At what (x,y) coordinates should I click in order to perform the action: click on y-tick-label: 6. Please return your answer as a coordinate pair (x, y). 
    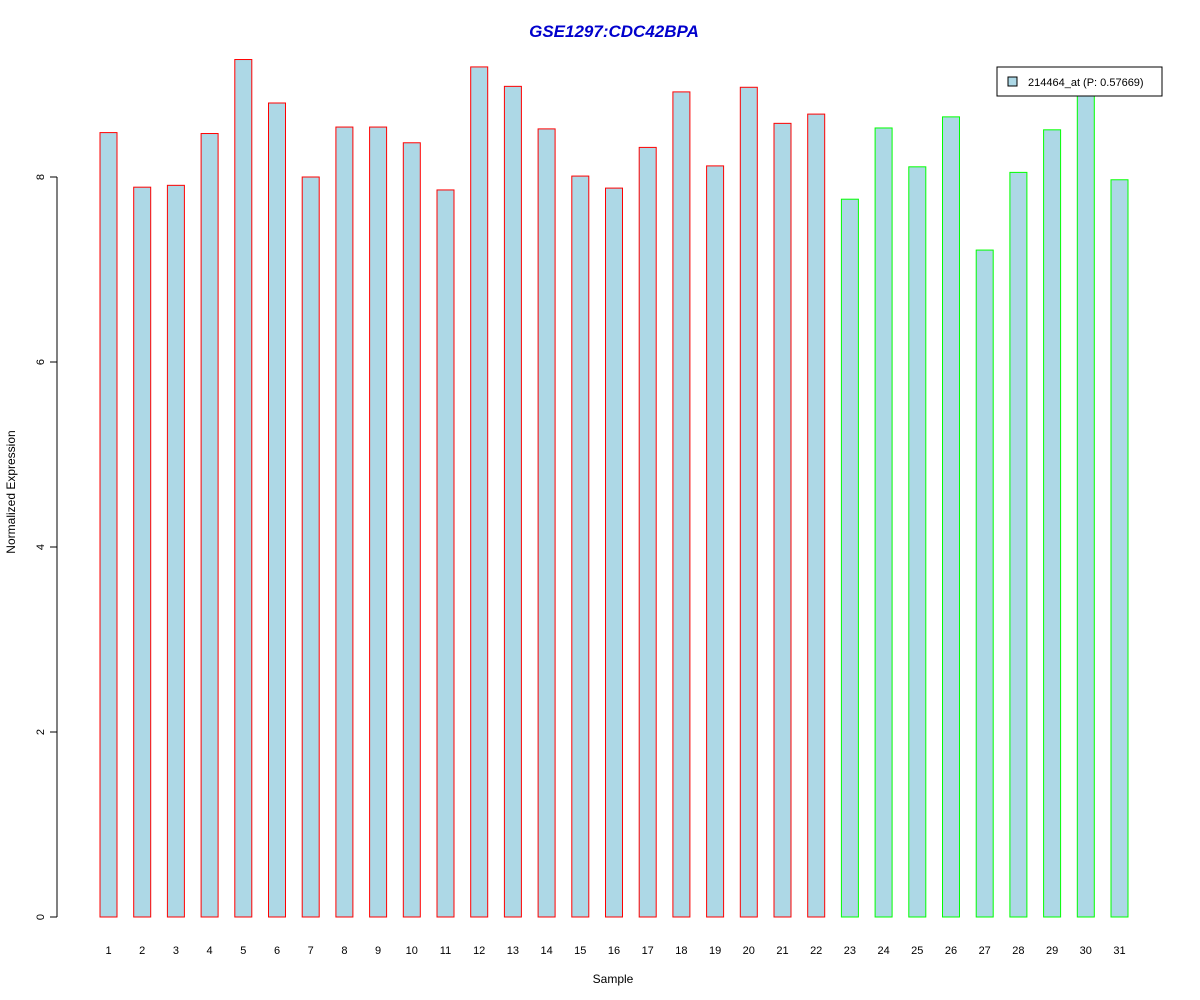
    Looking at the image, I should click on (41, 362).